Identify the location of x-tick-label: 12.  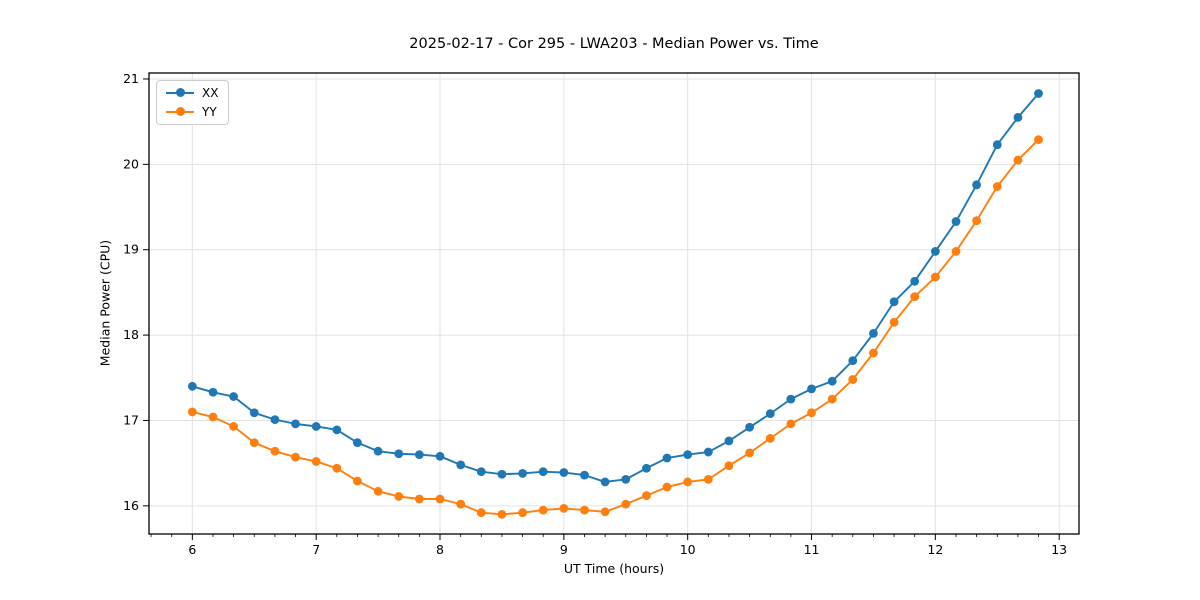
(935, 549).